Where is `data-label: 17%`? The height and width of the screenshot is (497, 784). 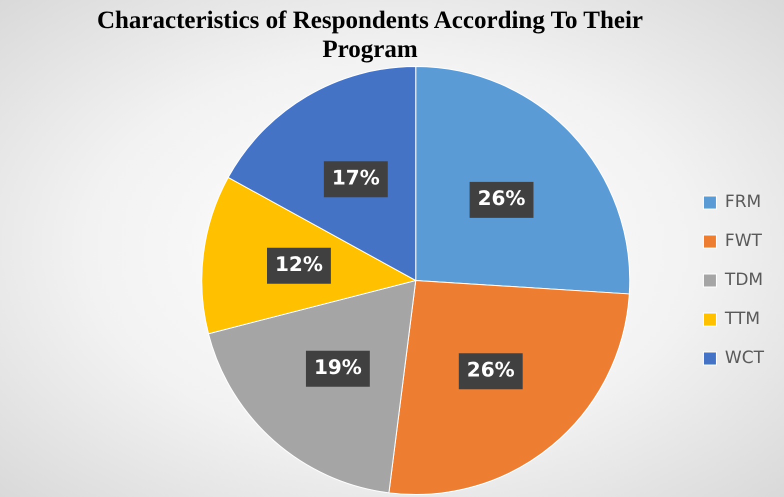
data-label: 17% is located at coordinates (356, 177).